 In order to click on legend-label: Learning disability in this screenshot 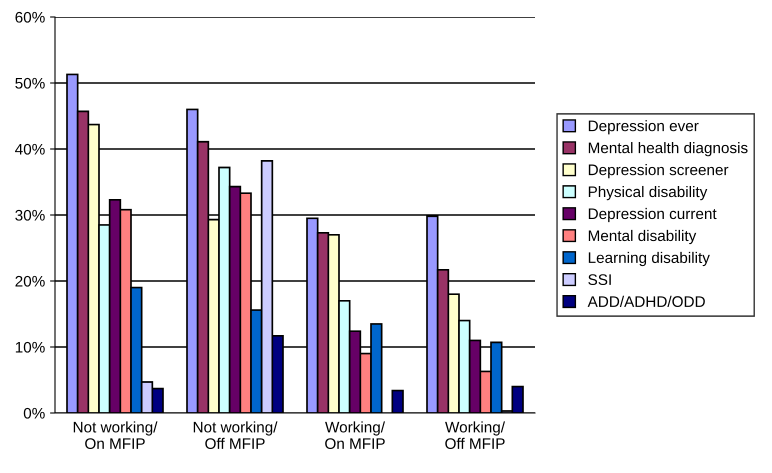, I will do `click(649, 259)`.